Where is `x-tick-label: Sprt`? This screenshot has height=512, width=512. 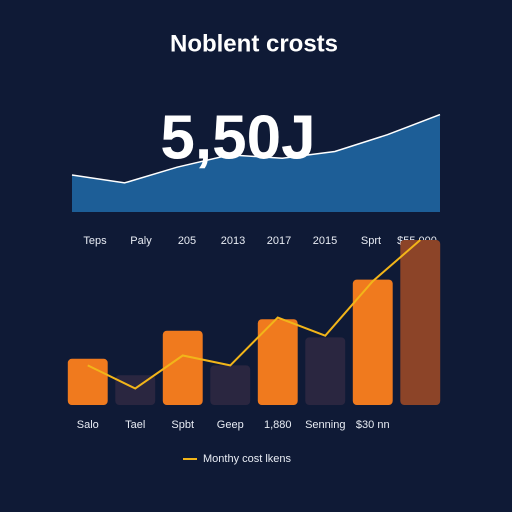 x-tick-label: Sprt is located at coordinates (371, 241).